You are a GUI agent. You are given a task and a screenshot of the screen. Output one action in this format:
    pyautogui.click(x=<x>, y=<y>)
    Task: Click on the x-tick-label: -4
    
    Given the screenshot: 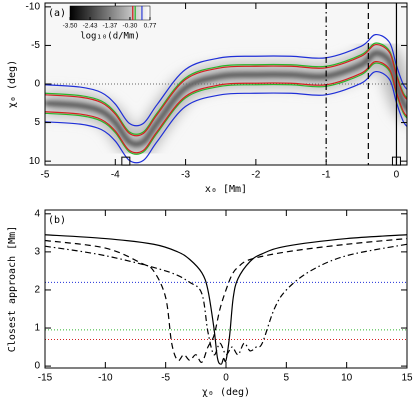 What is the action you would take?
    pyautogui.click(x=115, y=175)
    